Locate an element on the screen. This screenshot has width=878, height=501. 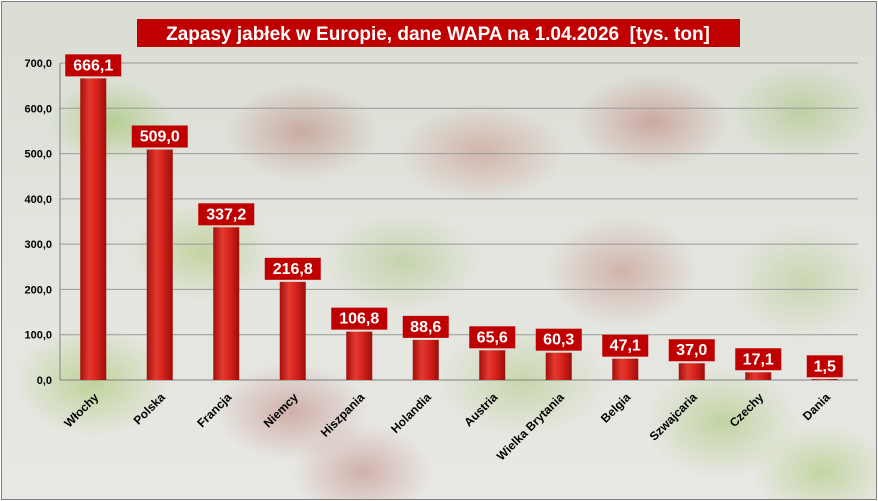
y-tick-label: 500,0 is located at coordinates (38, 155).